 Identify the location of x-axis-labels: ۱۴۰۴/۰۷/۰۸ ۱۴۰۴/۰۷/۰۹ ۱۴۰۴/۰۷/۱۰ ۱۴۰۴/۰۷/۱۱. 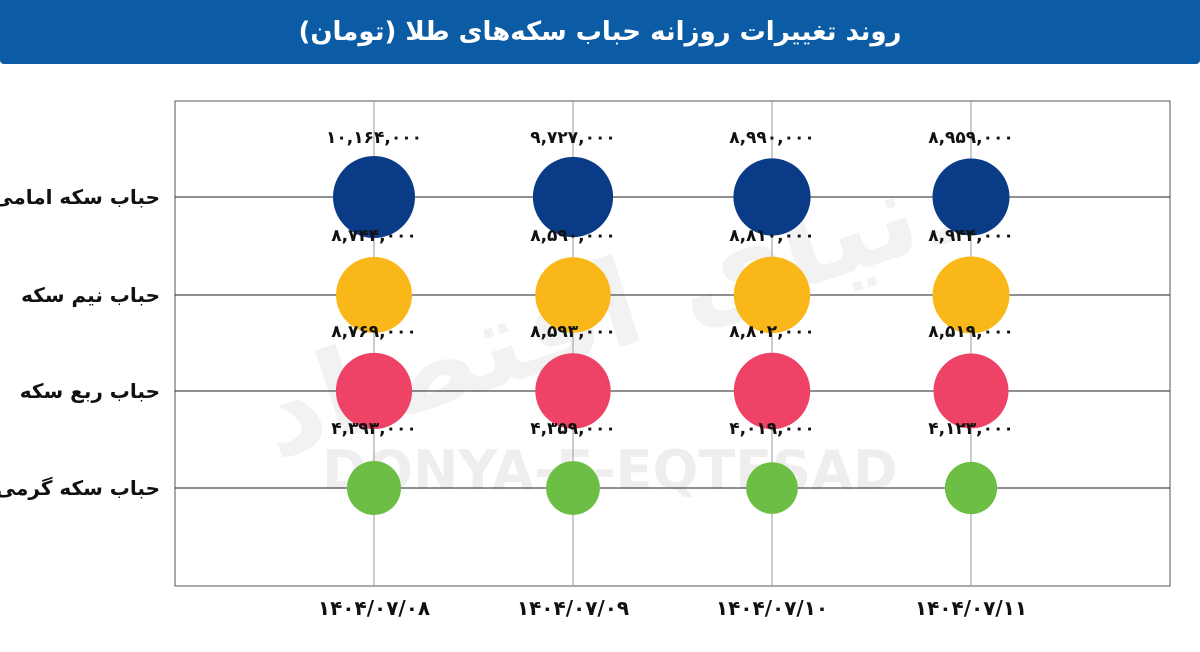
(672, 608).